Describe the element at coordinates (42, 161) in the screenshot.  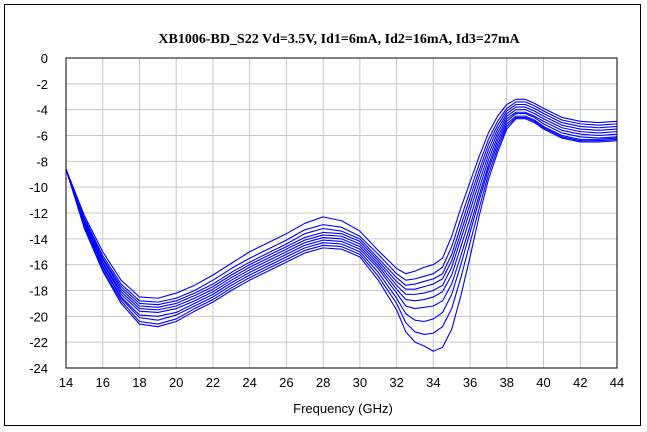
I see `y-tick-label: -8` at that location.